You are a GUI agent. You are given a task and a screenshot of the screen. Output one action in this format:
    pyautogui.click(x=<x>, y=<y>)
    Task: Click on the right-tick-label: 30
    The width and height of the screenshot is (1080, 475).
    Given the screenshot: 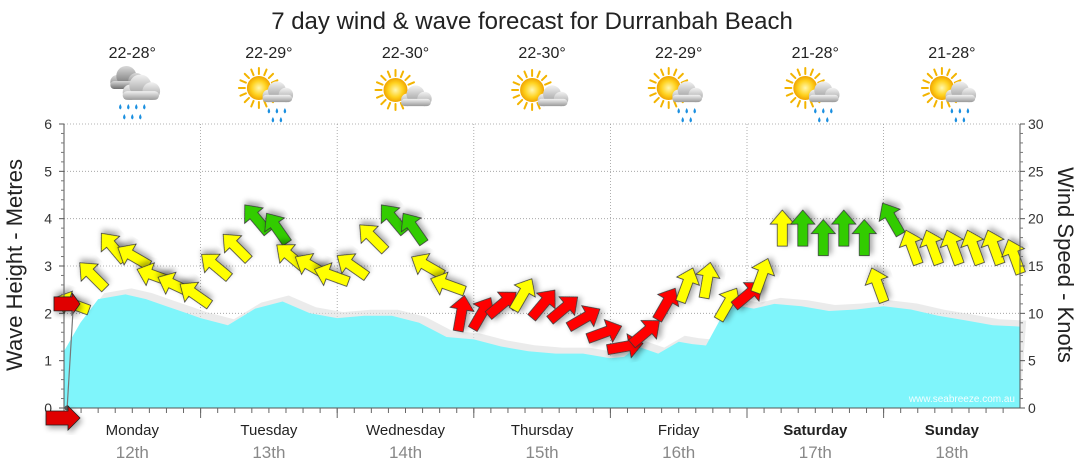 What is the action you would take?
    pyautogui.click(x=1036, y=124)
    